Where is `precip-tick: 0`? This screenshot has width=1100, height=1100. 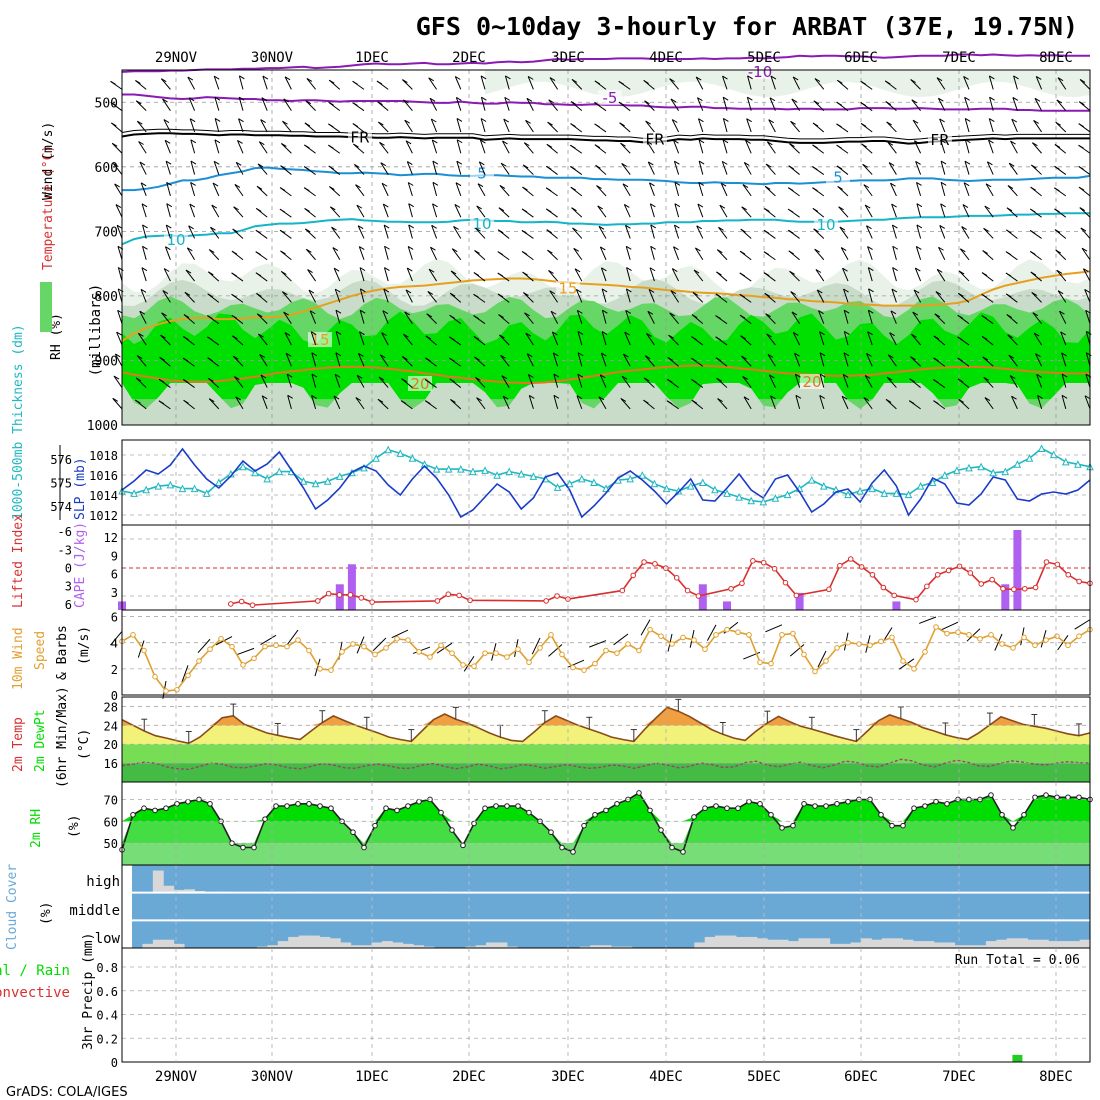 precip-tick: 0 is located at coordinates (114, 1063).